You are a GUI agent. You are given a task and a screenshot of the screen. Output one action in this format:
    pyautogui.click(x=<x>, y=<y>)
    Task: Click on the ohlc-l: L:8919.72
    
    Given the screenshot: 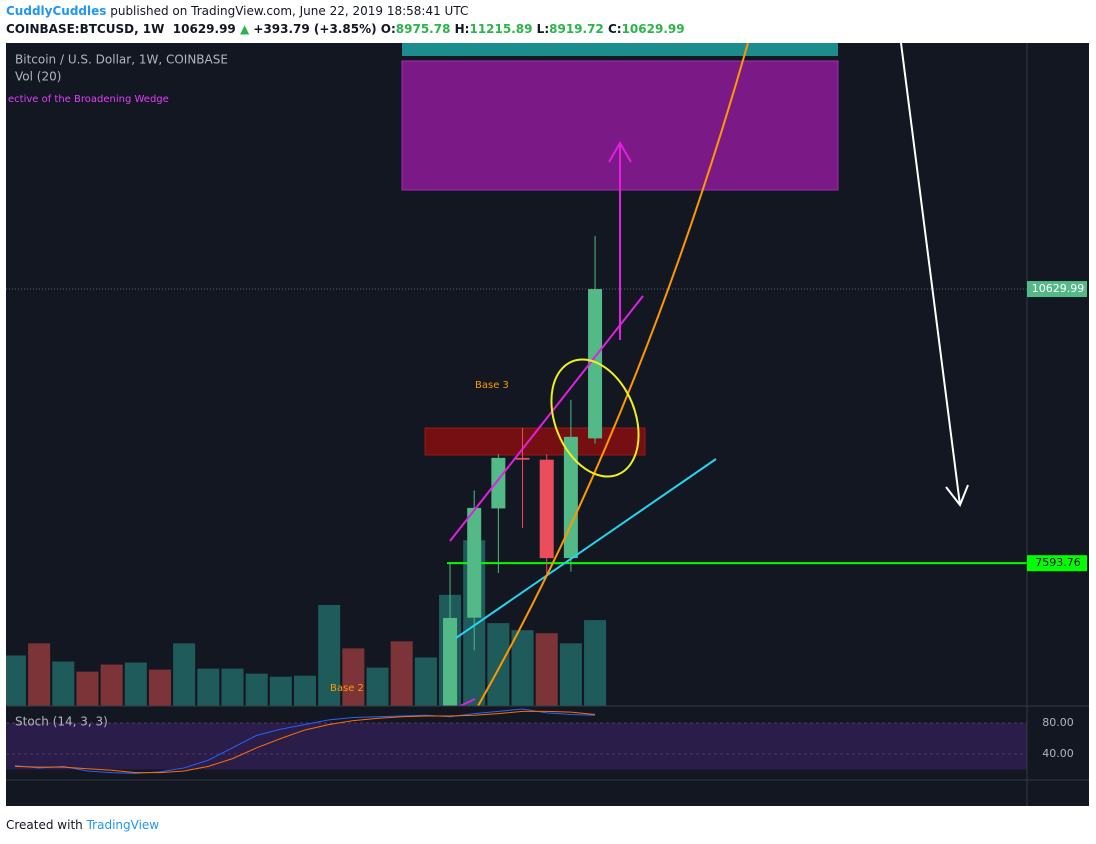 What is the action you would take?
    pyautogui.click(x=570, y=29)
    